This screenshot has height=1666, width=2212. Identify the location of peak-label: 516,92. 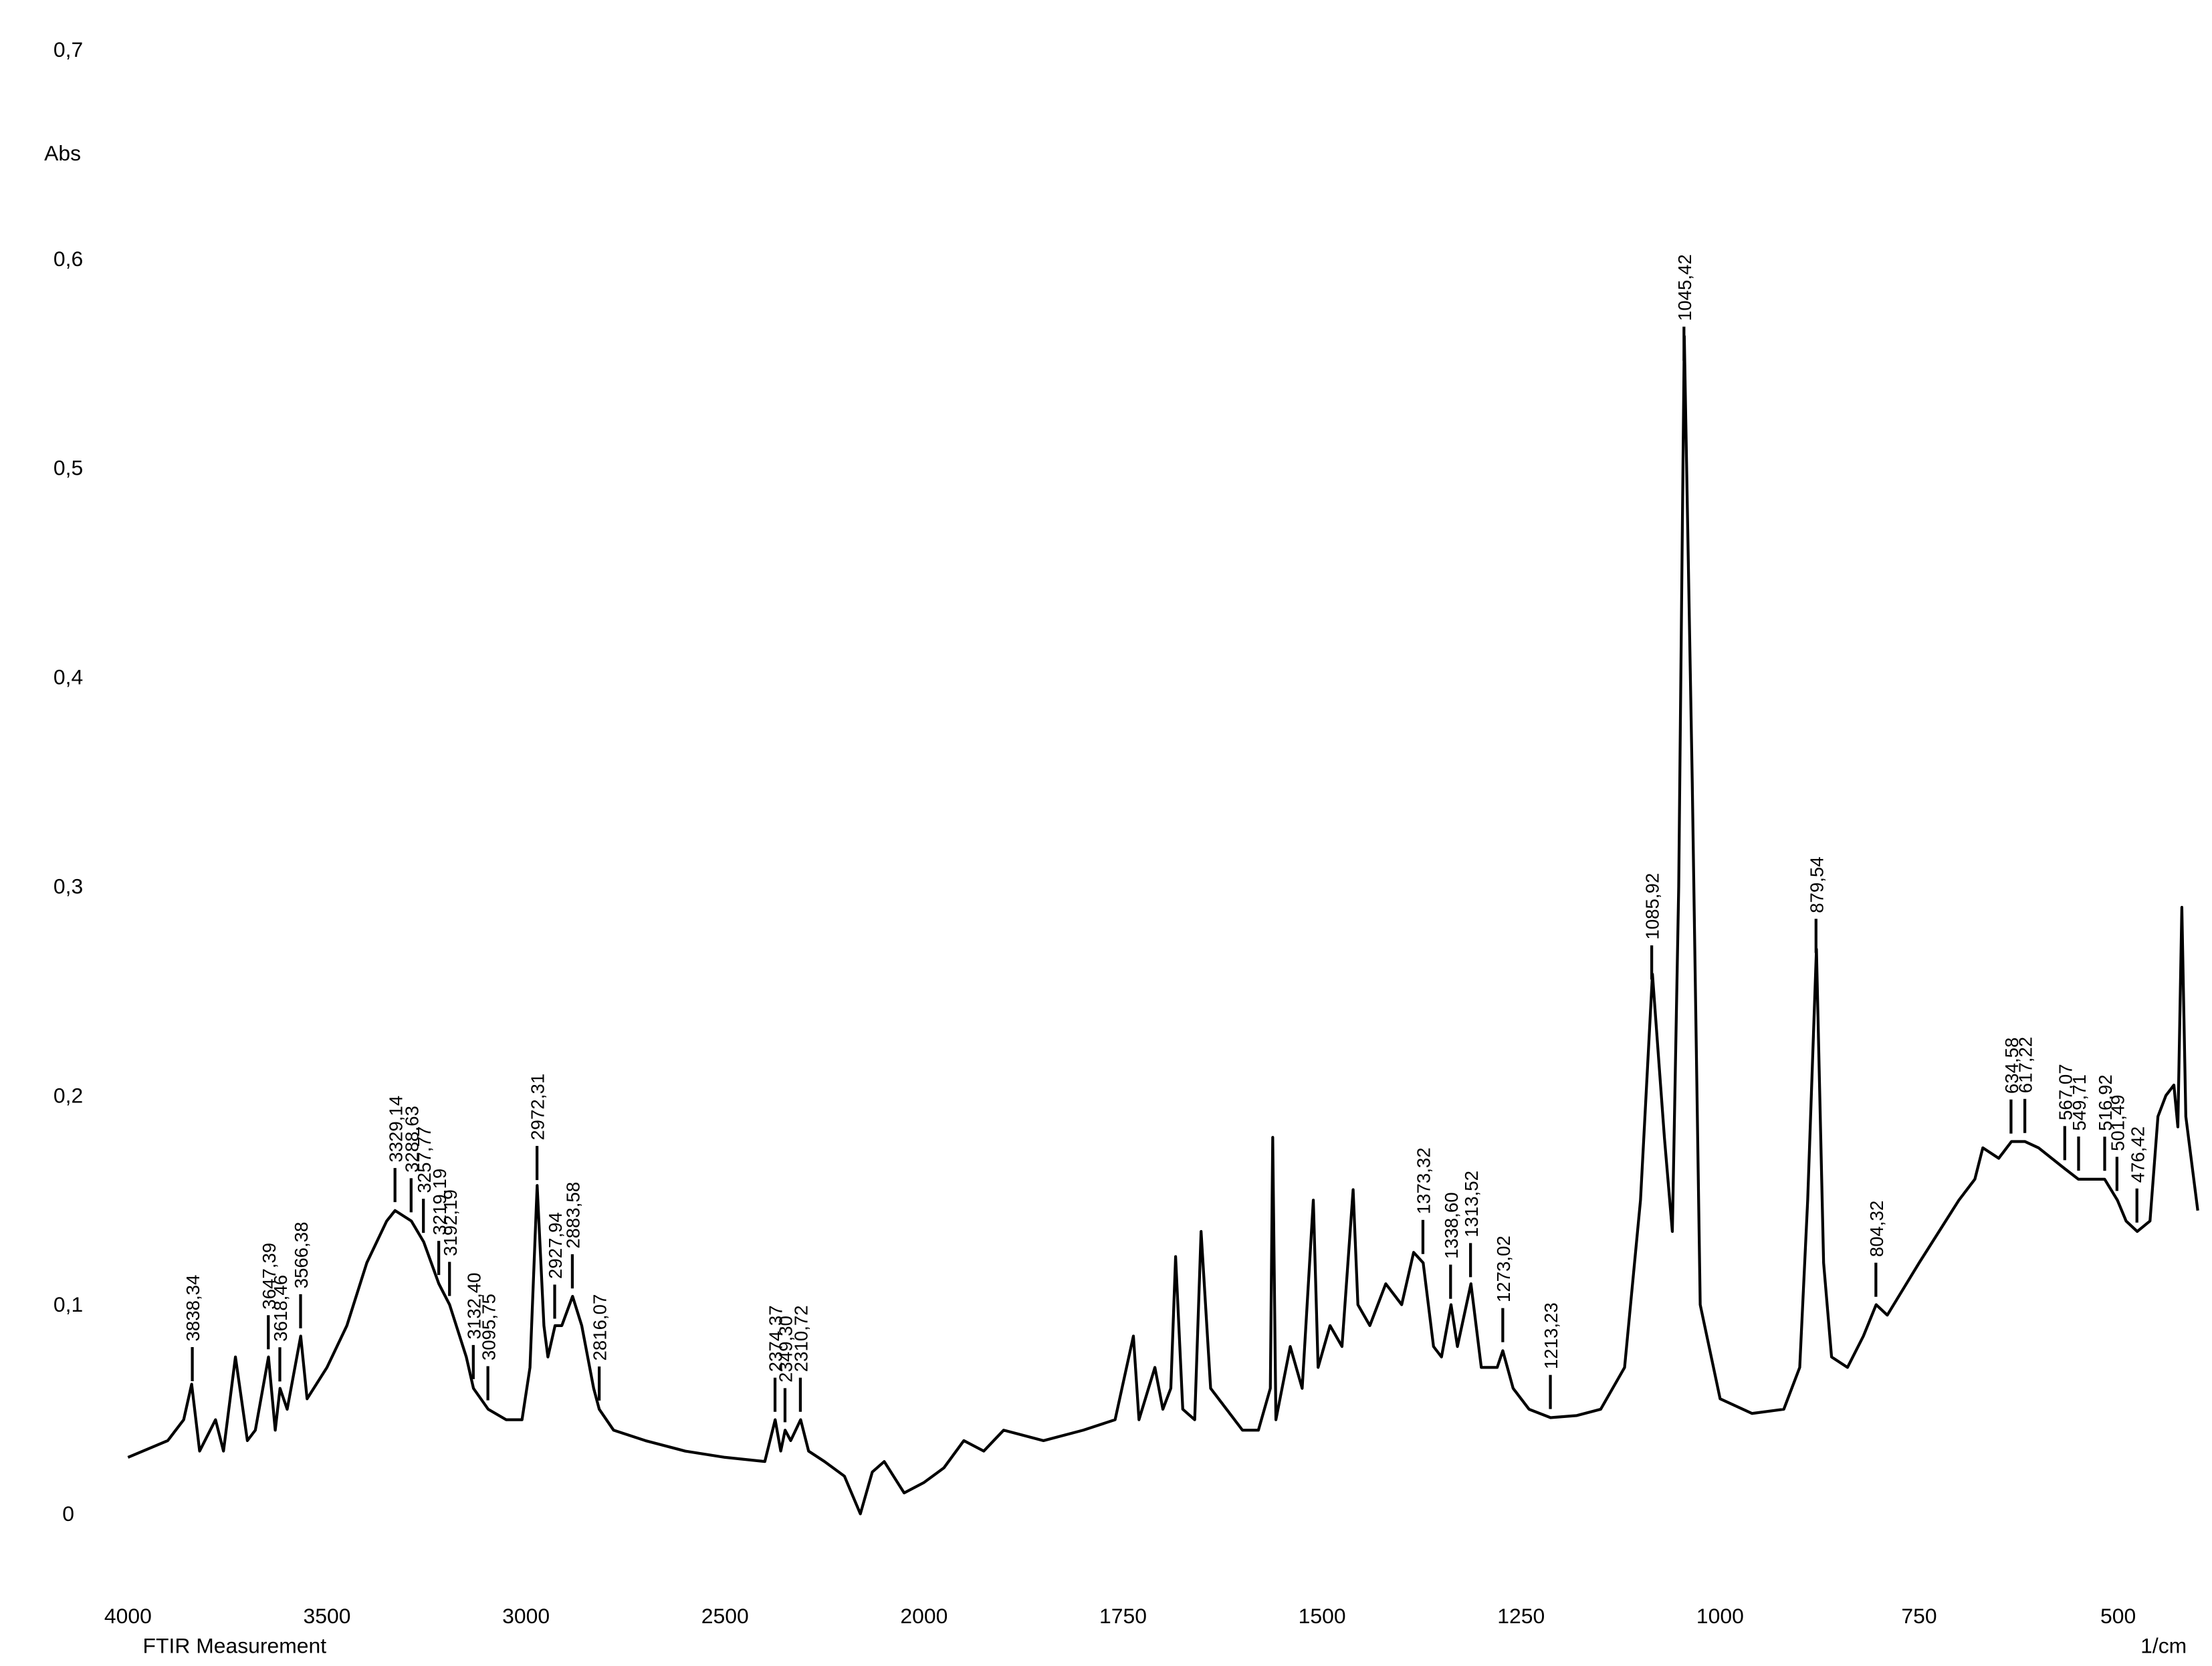
(2105, 1102).